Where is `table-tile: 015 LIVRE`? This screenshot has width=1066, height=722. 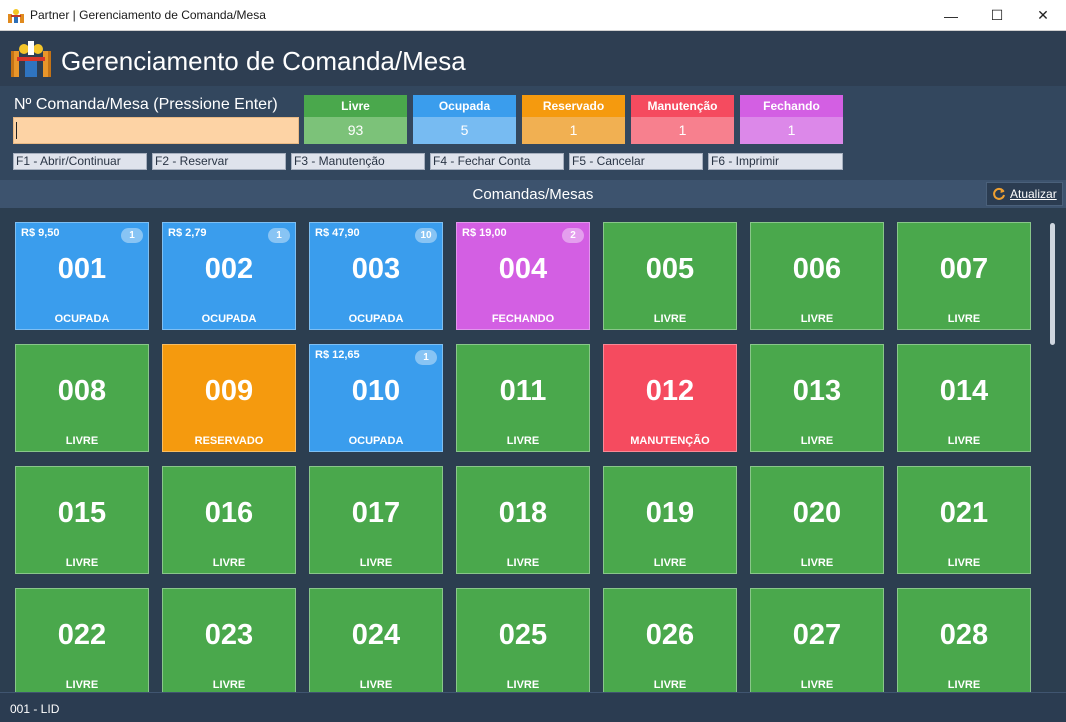
table-tile: 015 LIVRE is located at coordinates (82, 520).